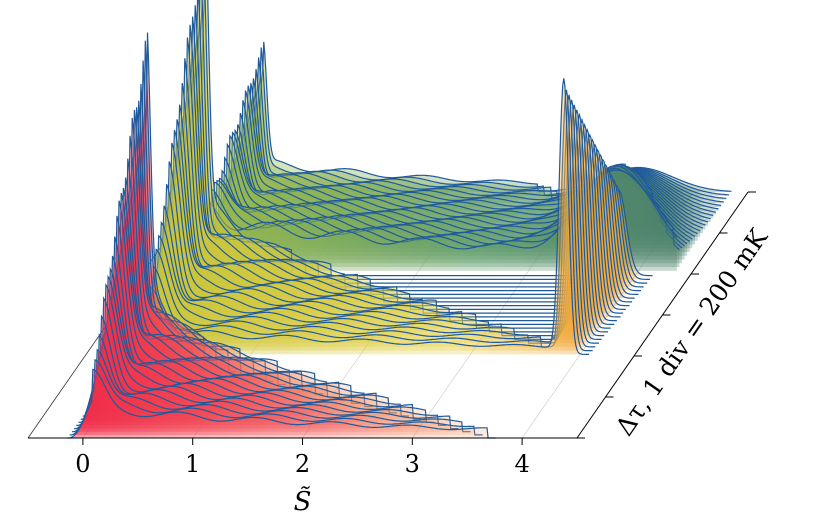 The width and height of the screenshot is (831, 526). What do you see at coordinates (303, 501) in the screenshot?
I see `x-axis-title: S̃` at bounding box center [303, 501].